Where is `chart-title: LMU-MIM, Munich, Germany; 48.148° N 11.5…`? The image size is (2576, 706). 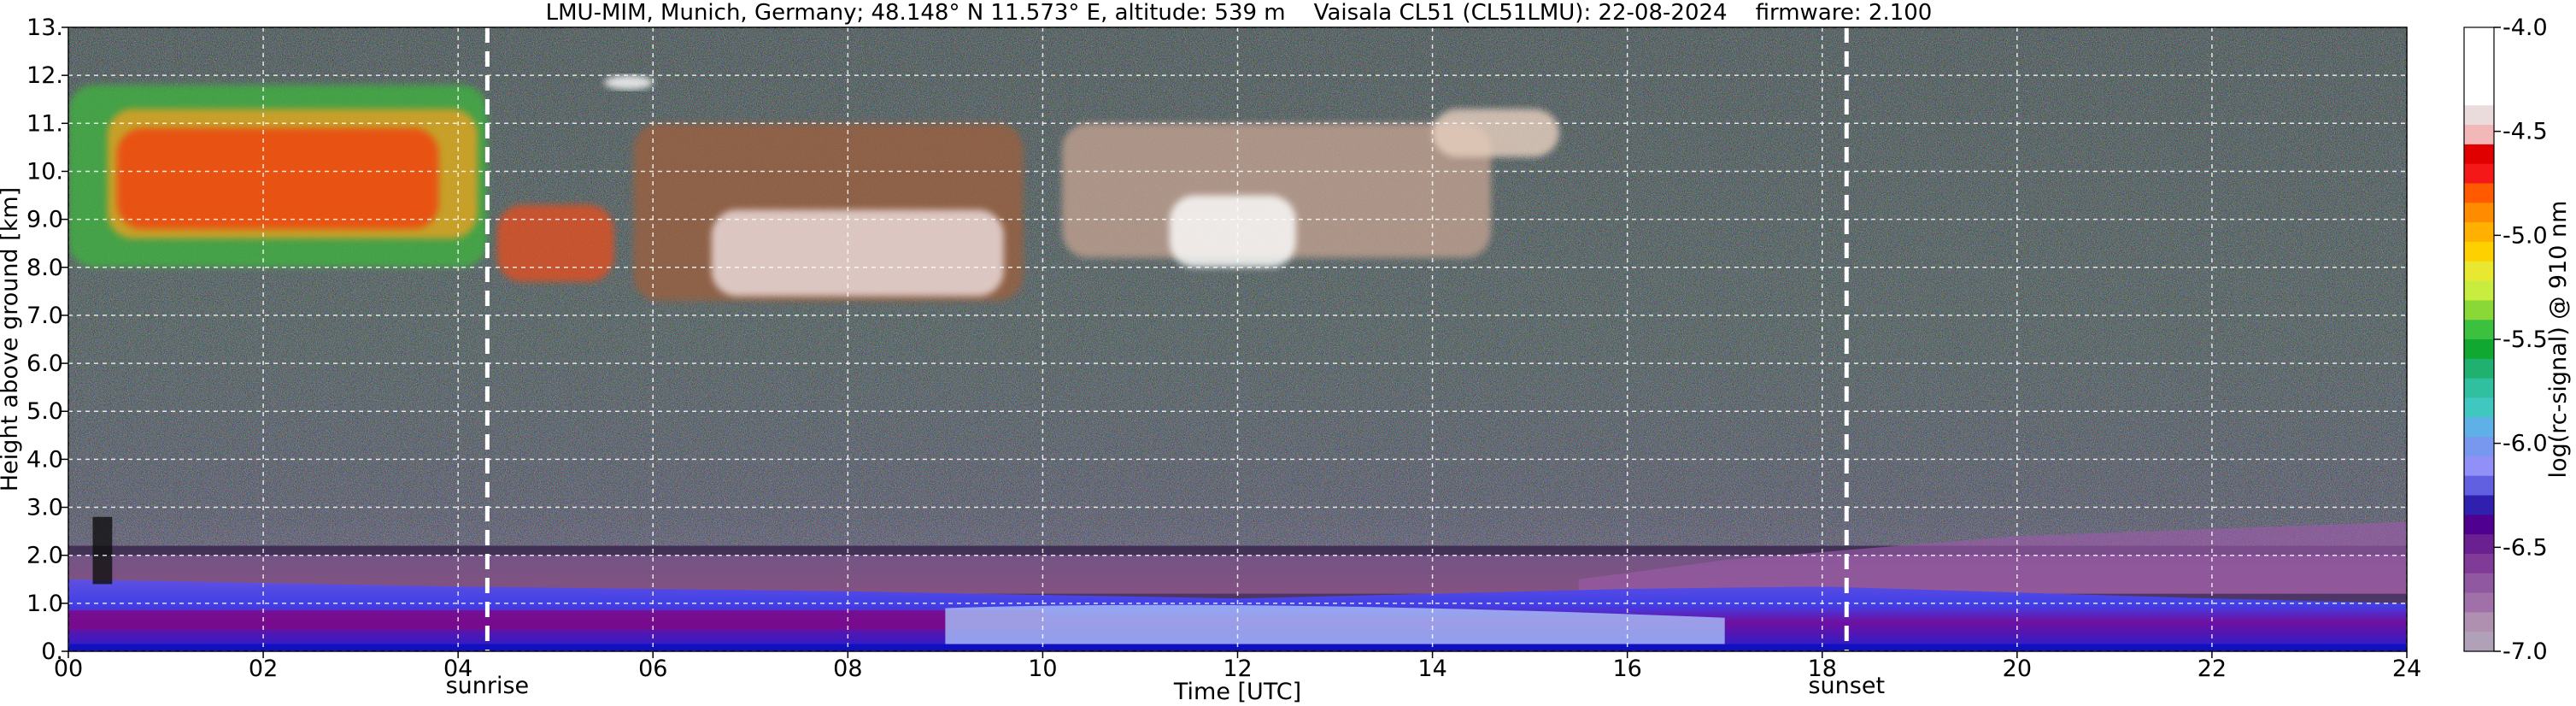
chart-title: LMU-MIM, Munich, Germany; 48.148° N 11.5… is located at coordinates (1239, 13).